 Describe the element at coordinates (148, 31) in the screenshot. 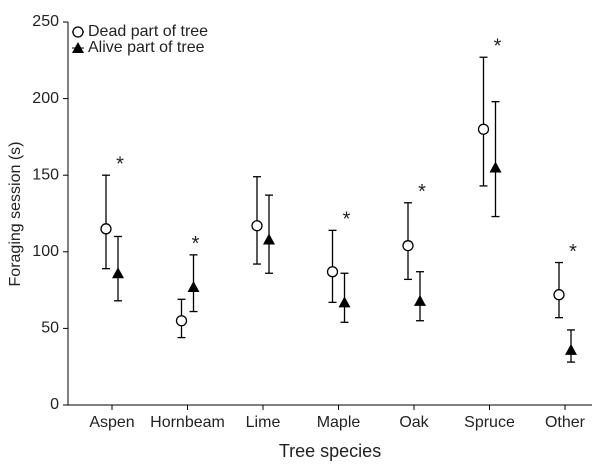

I see `legend-label: Dead part of tree` at that location.